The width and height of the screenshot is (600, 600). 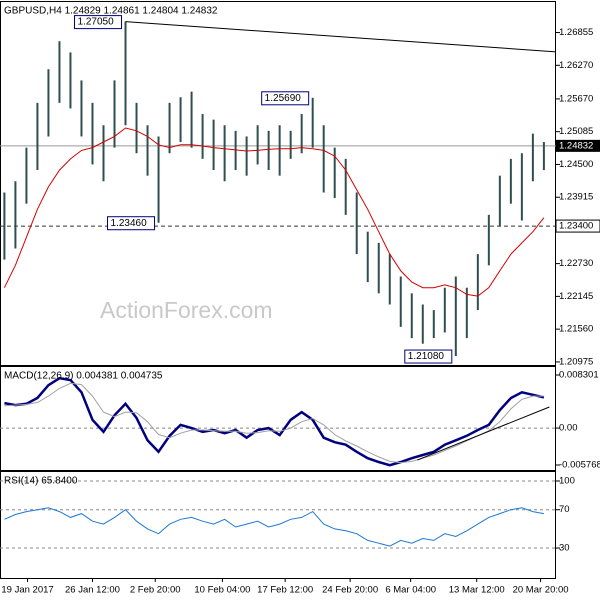 What do you see at coordinates (576, 361) in the screenshot?
I see `y-tick-label: 1.20975` at bounding box center [576, 361].